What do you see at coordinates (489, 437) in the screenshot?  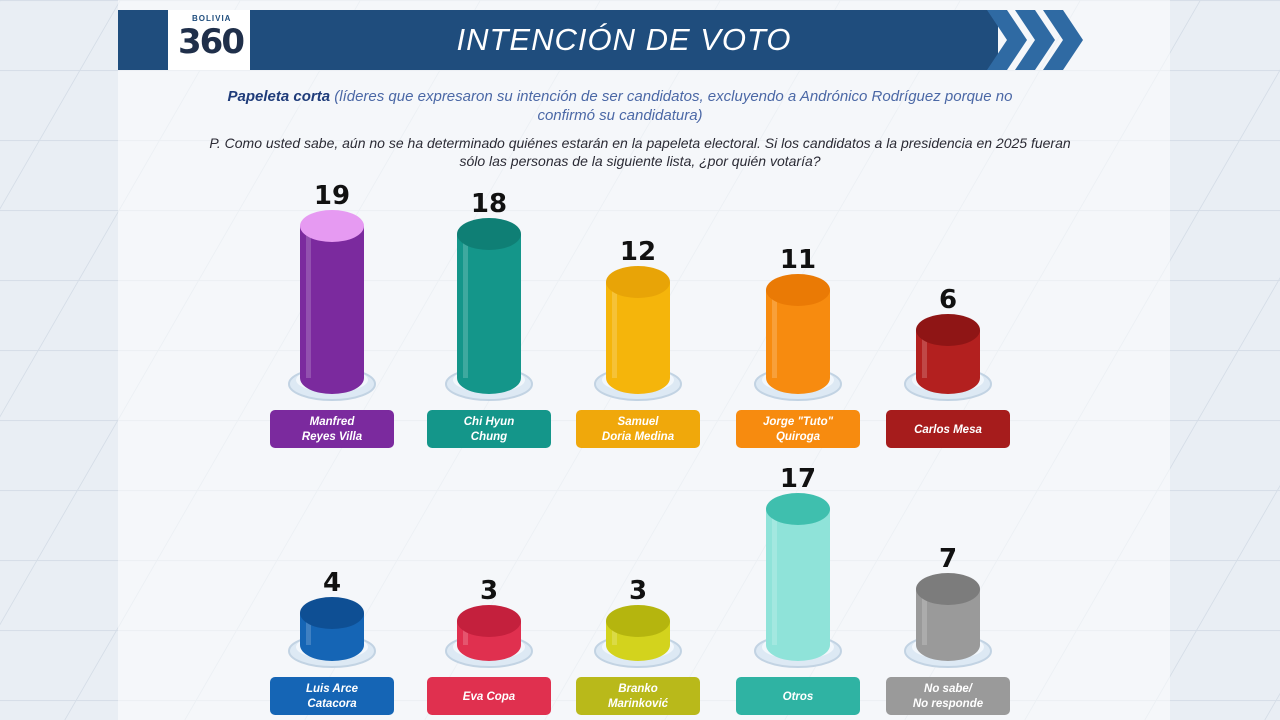 I see `category-label: Chung` at bounding box center [489, 437].